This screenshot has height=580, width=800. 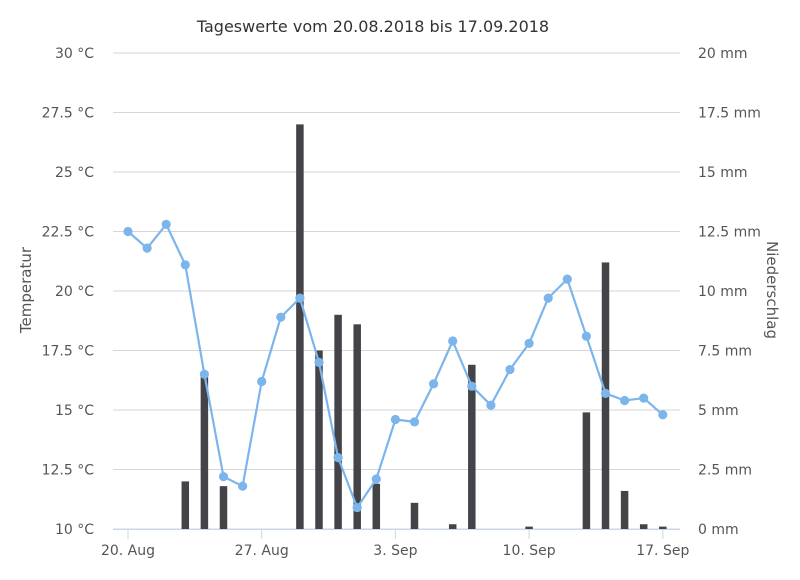 I want to click on y-left-tick-label: 25 °C, so click(x=74, y=173).